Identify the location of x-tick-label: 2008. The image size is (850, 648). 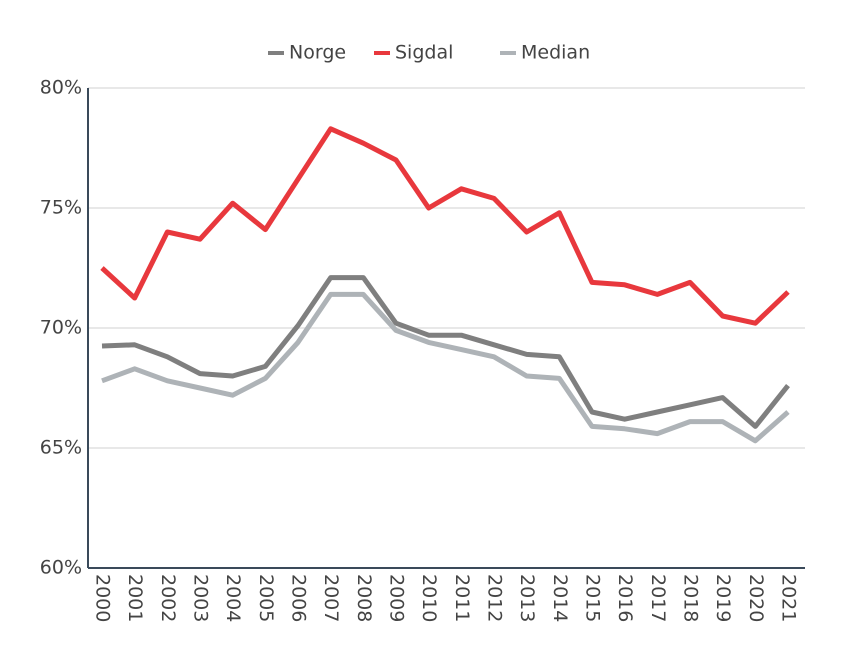
(364, 598).